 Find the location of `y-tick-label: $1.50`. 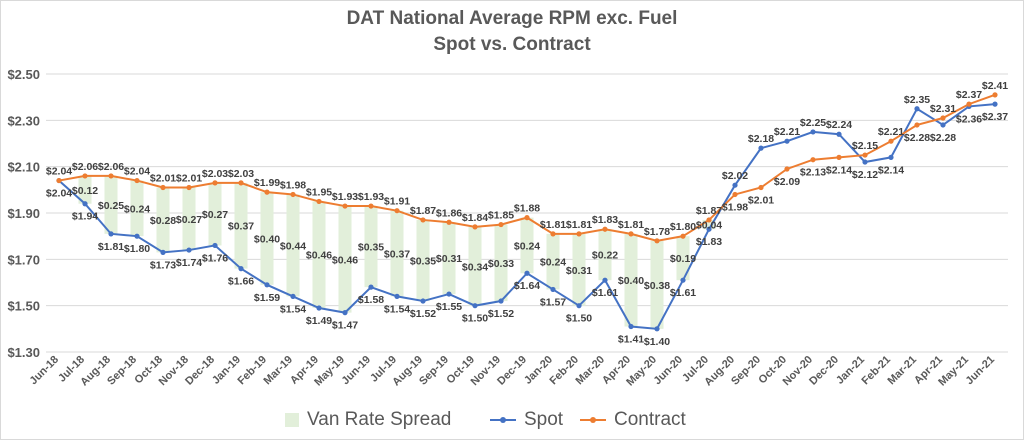

y-tick-label: $1.50 is located at coordinates (23, 306).